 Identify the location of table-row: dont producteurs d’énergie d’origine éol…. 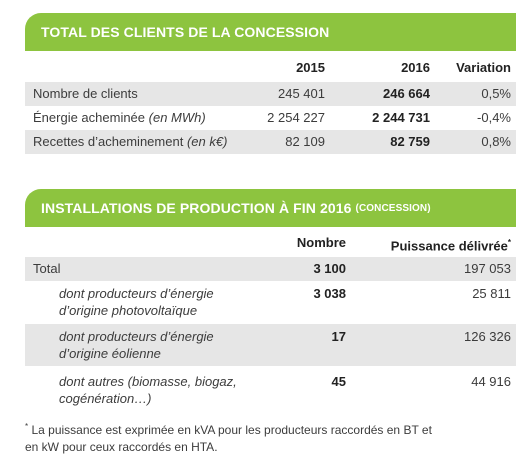
(270, 345).